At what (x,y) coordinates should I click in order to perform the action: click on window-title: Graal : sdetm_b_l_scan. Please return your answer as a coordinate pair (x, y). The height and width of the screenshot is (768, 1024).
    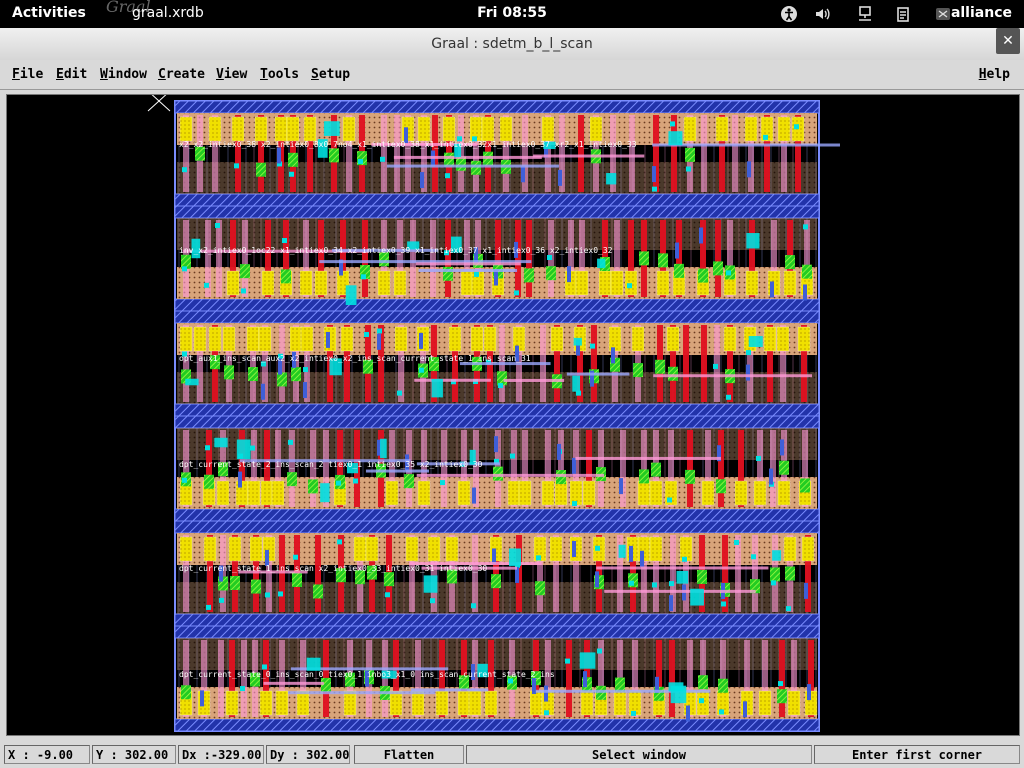
    Looking at the image, I should click on (512, 44).